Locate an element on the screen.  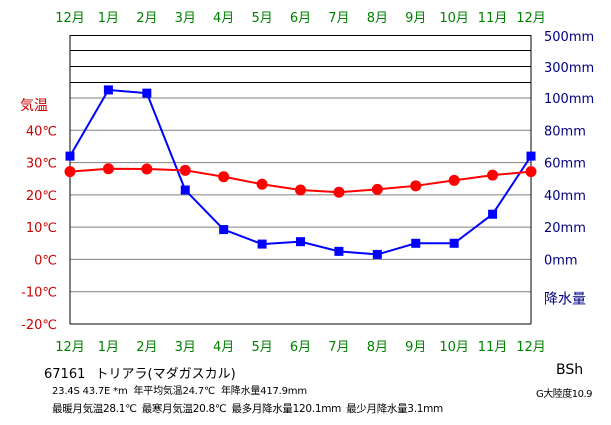
month-labels-bottom: 12月 1月 2月 3月 4月 5月 6月 7月 8月 9月 10月 11月 12月 is located at coordinates (300, 347).